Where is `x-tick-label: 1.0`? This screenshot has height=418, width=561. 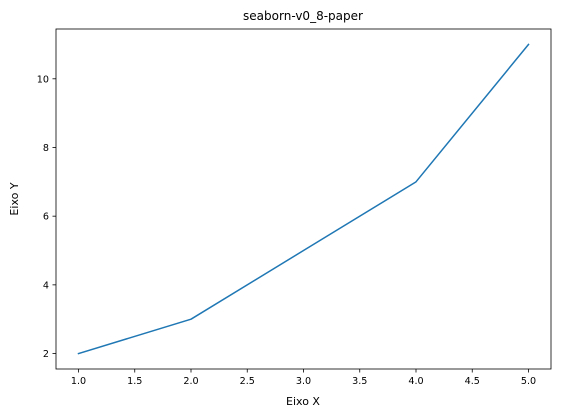 x-tick-label: 1.0 is located at coordinates (78, 381).